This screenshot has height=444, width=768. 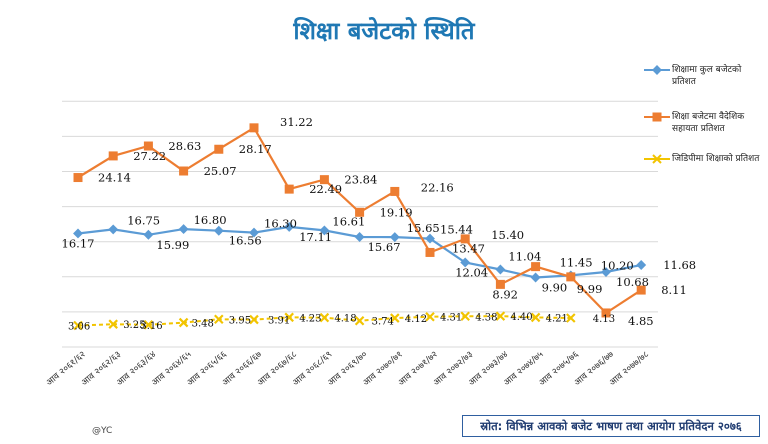 What do you see at coordinates (149, 156) in the screenshot?
I see `data-label: 27.22` at bounding box center [149, 156].